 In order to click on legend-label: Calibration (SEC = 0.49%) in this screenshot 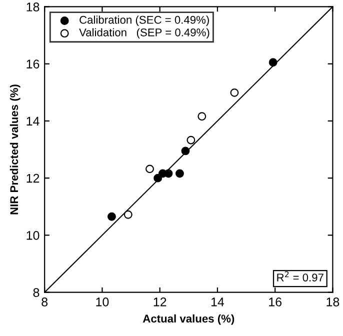, I will do `click(144, 21)`.